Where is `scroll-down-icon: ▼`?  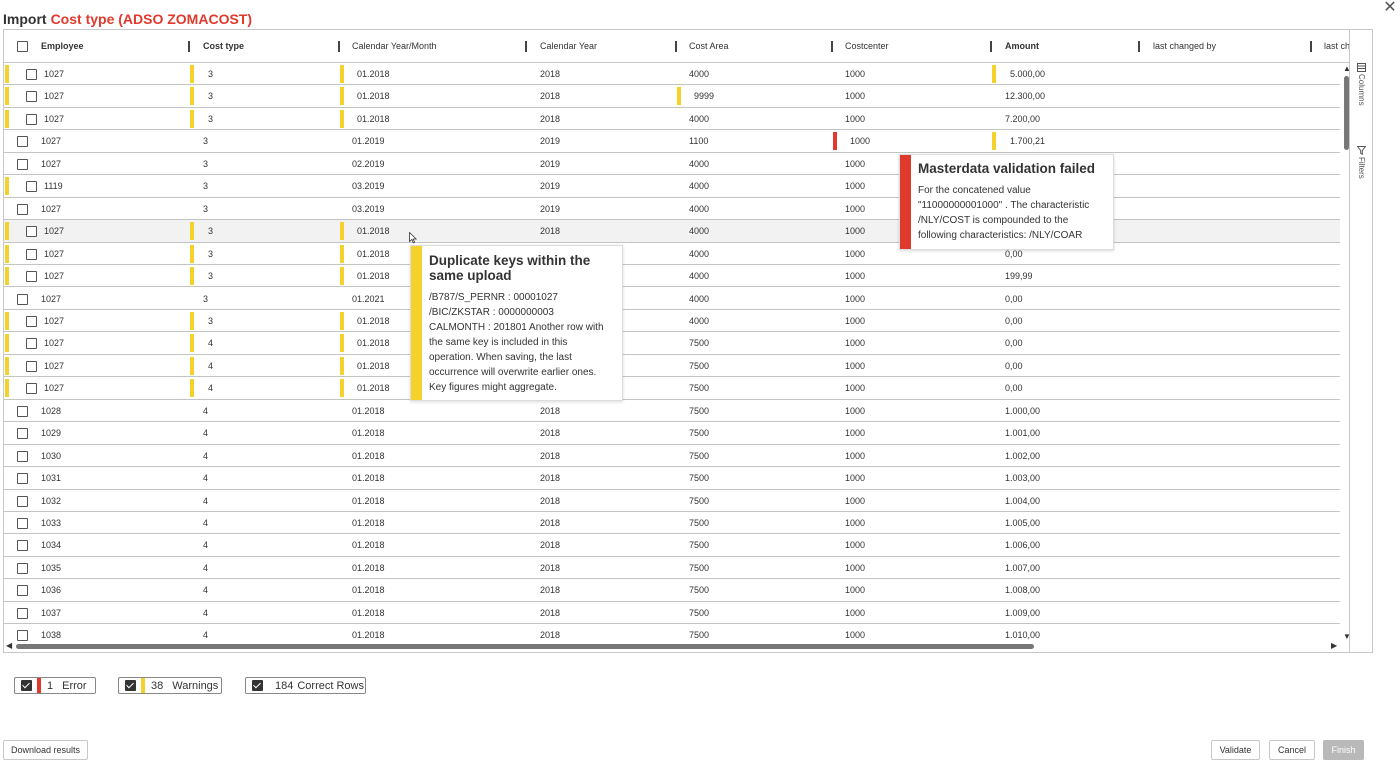 scroll-down-icon: ▼ is located at coordinates (1346, 637).